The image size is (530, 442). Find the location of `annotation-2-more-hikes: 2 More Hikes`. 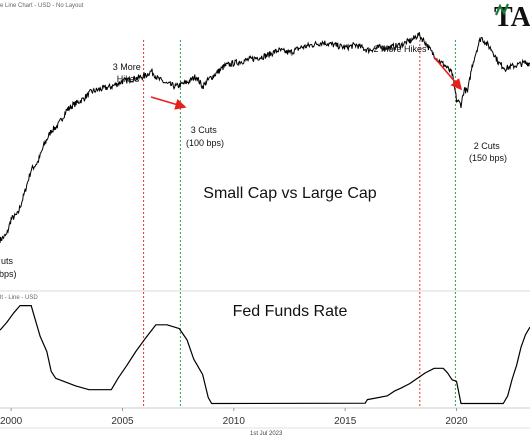

annotation-2-more-hikes: 2 More Hikes is located at coordinates (400, 49).